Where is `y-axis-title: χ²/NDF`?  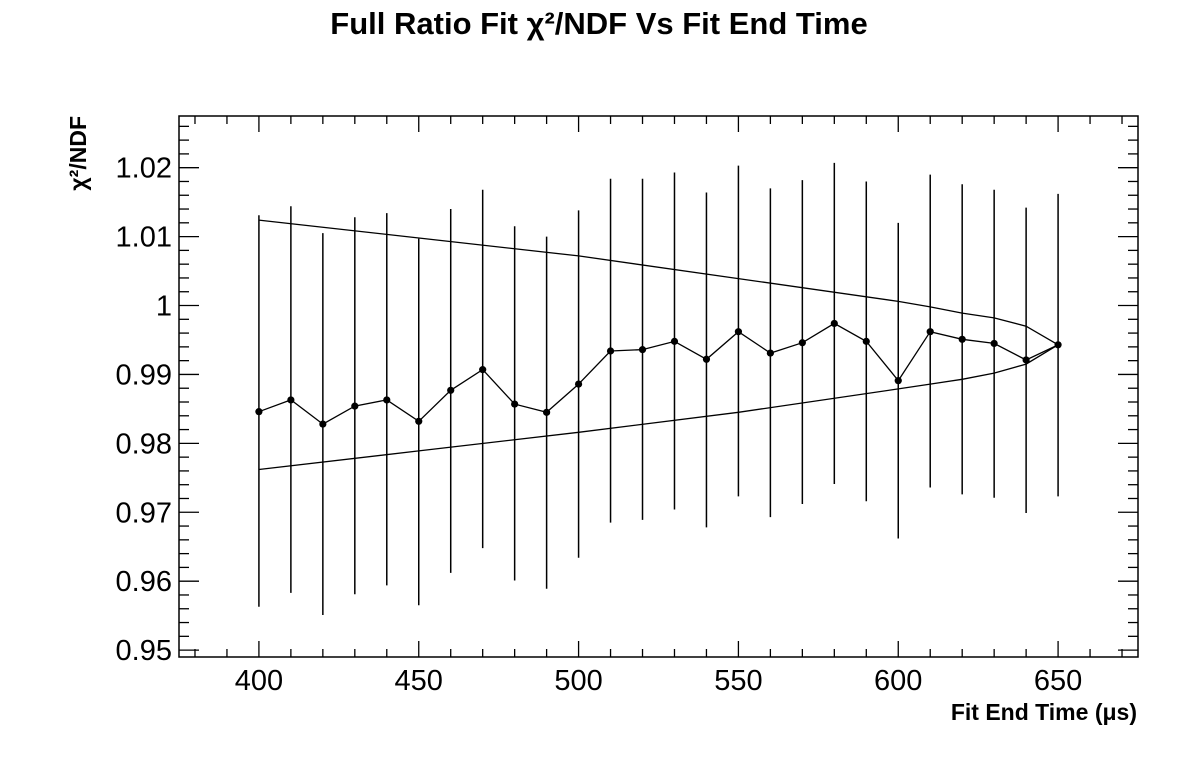 y-axis-title: χ²/NDF is located at coordinates (78, 153).